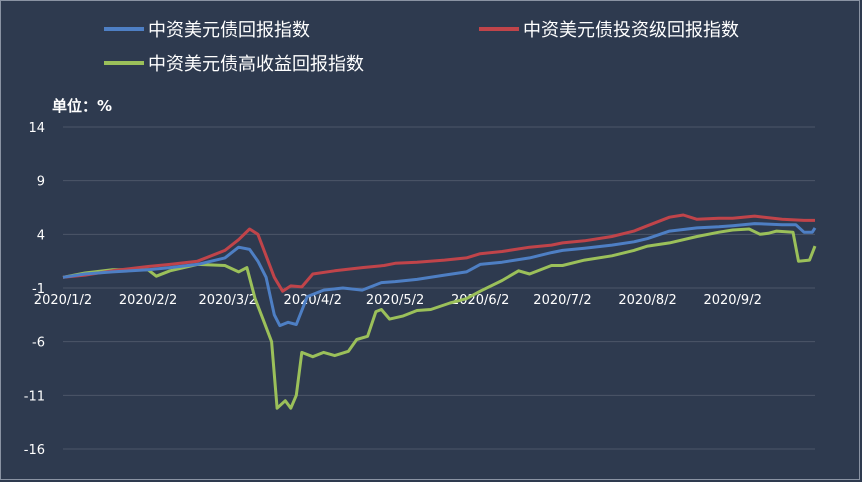 This screenshot has width=862, height=482. What do you see at coordinates (34, 450) in the screenshot?
I see `y-tick-label-6: -16` at bounding box center [34, 450].